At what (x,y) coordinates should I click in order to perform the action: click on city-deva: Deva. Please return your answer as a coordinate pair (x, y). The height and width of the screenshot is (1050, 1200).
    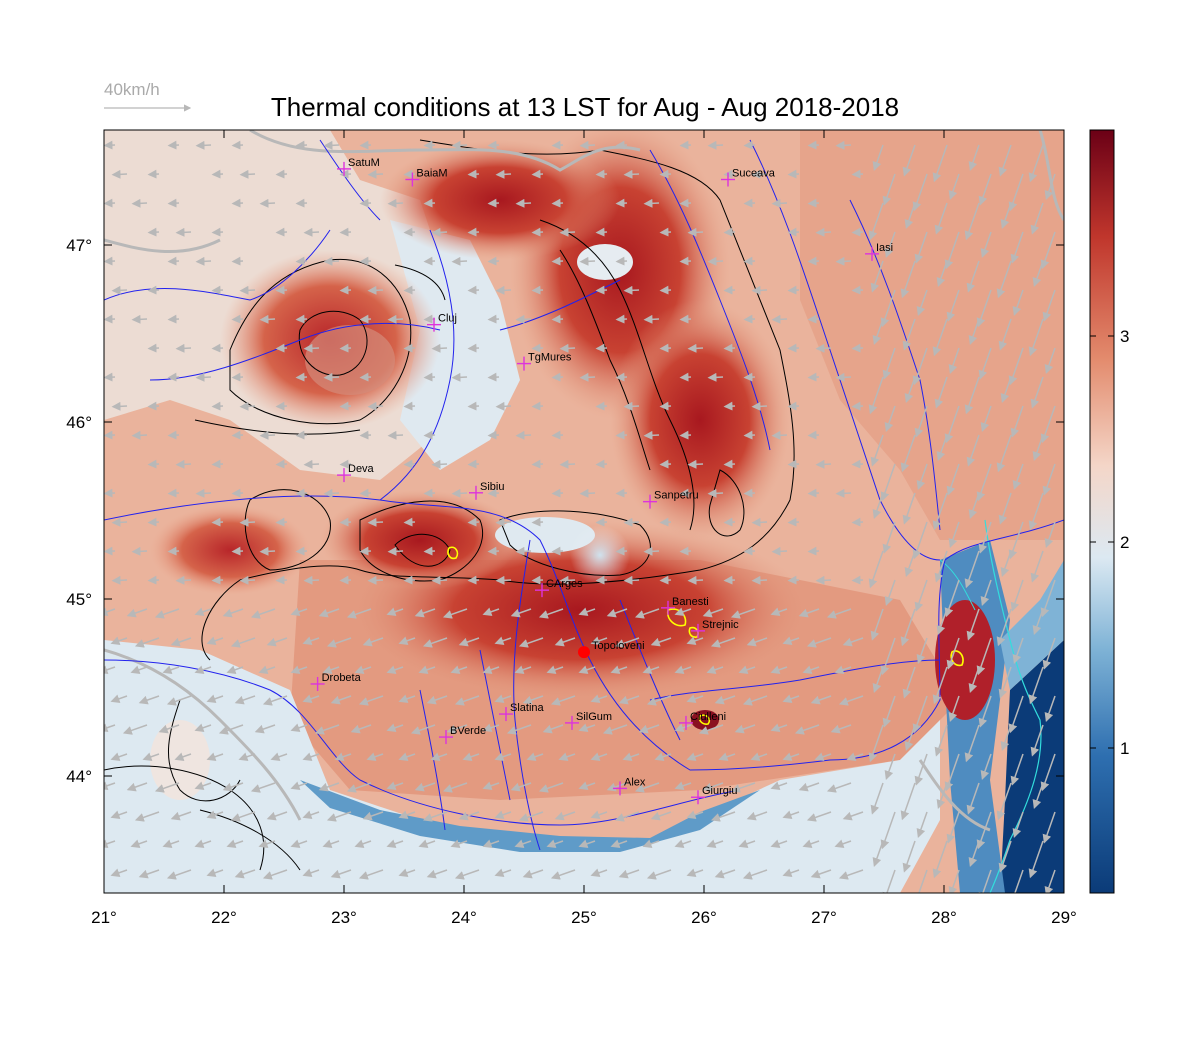
    Looking at the image, I should click on (356, 473).